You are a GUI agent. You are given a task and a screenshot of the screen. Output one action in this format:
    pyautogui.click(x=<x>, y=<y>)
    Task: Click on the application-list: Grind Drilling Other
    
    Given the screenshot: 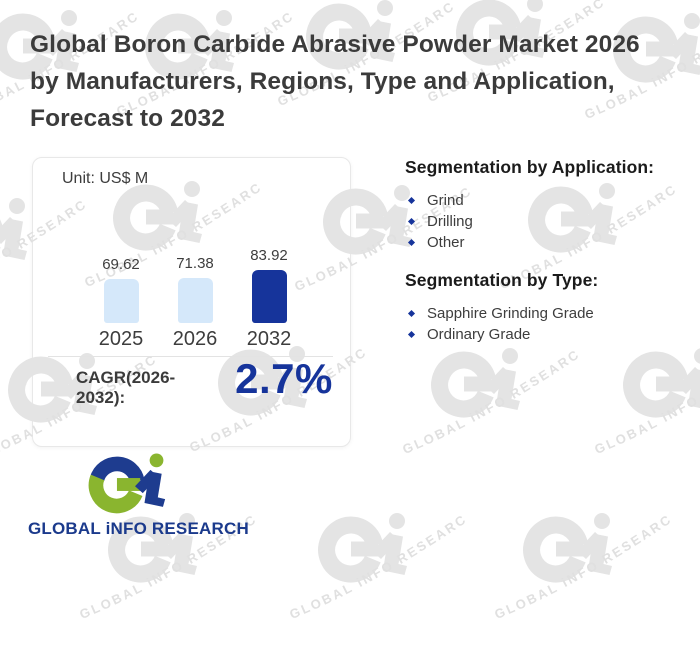 What is the action you would take?
    pyautogui.click(x=550, y=221)
    